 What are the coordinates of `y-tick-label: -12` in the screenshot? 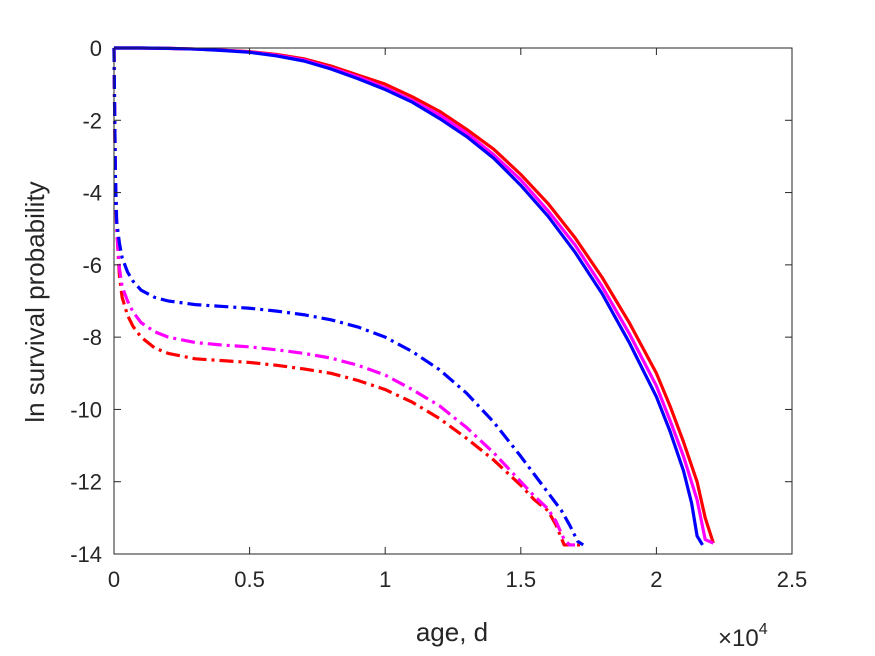 It's located at (86, 482).